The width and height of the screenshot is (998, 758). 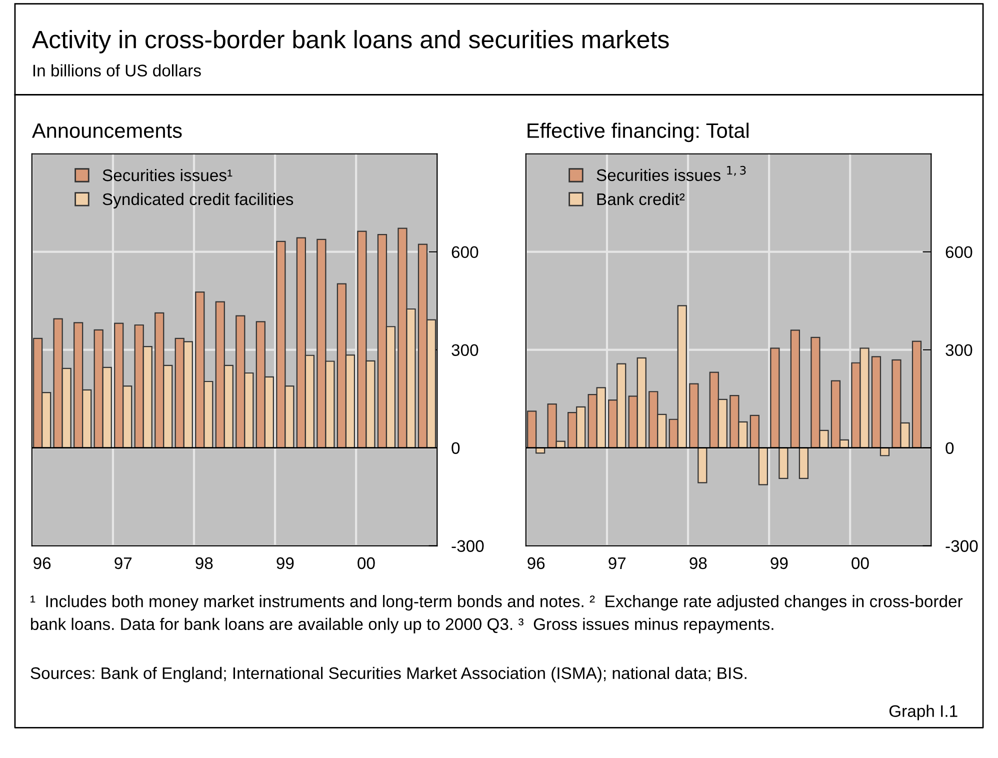 What do you see at coordinates (117, 70) in the screenshot?
I see `text: In billions of US dollars` at bounding box center [117, 70].